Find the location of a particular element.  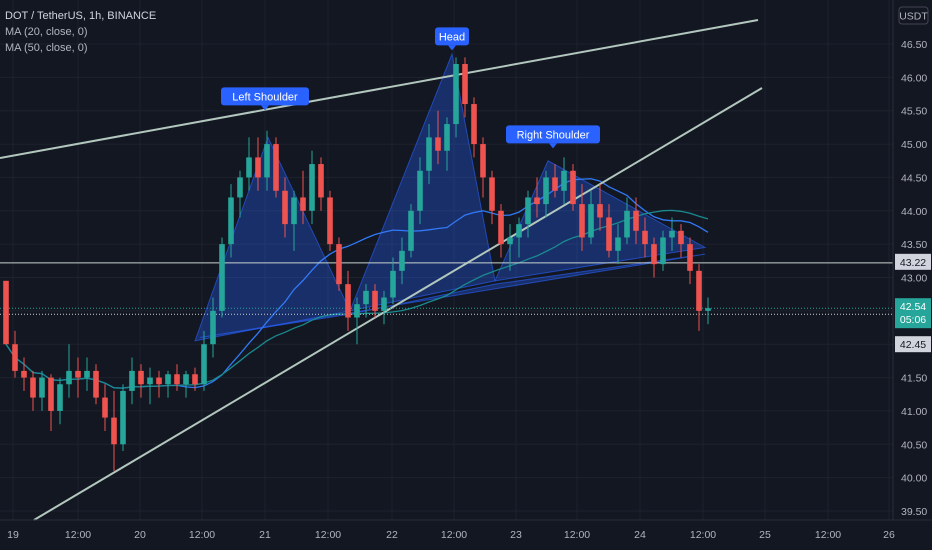

symbol-label: DOT / TetherUS, 1h, BINANCE is located at coordinates (81, 16).